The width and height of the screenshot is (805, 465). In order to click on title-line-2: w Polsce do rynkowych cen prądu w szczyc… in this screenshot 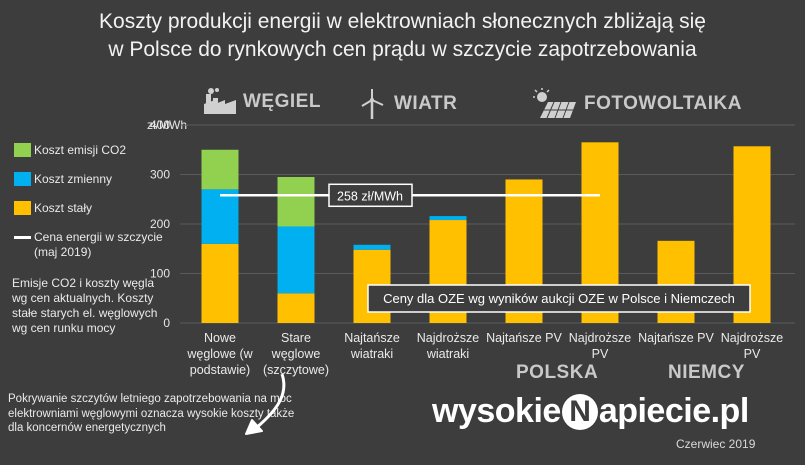, I will do `click(402, 49)`.